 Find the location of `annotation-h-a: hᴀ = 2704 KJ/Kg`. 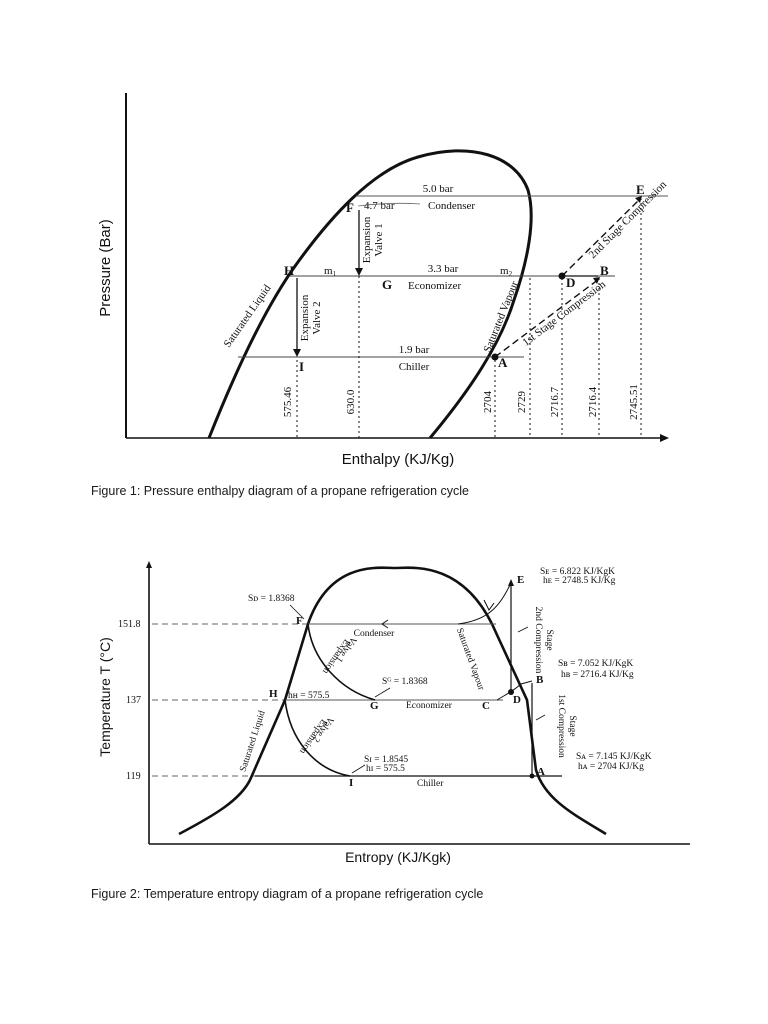

annotation-h-a: hᴀ = 2704 KJ/Kg is located at coordinates (611, 767).